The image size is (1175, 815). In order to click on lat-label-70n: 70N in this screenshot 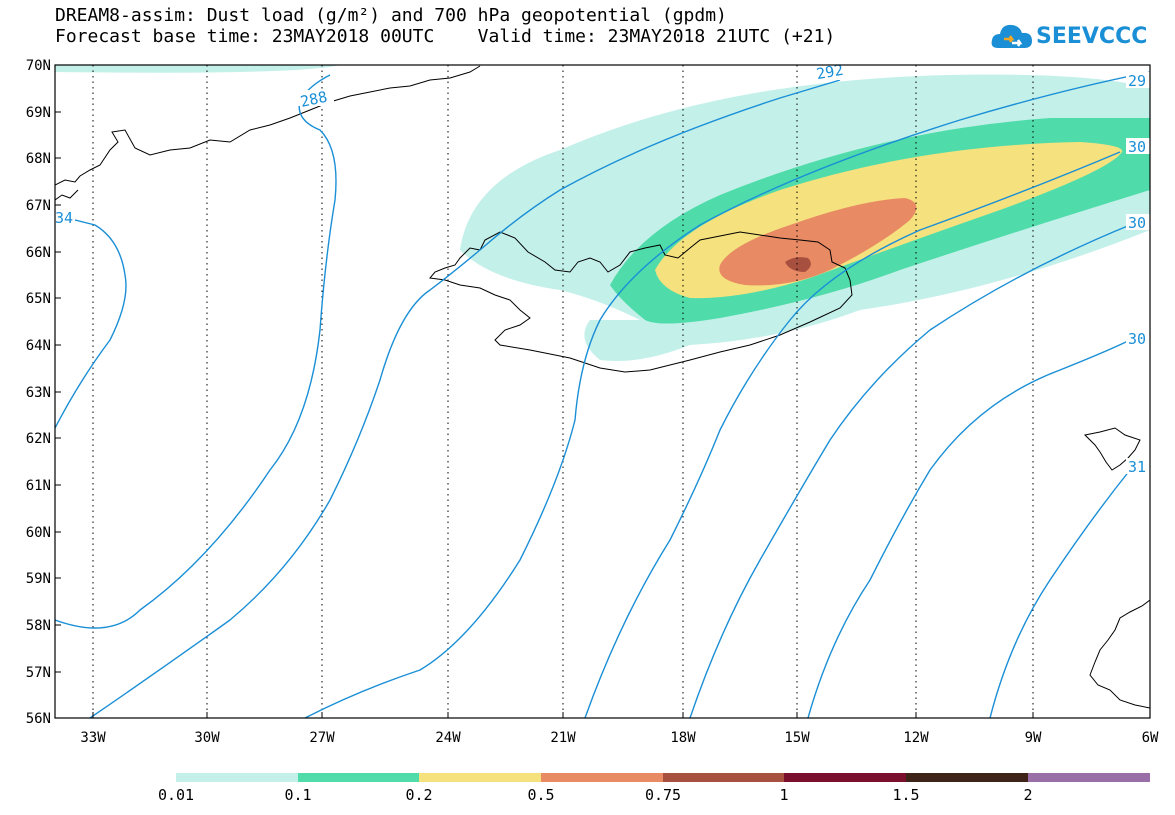, I will do `click(38, 66)`.